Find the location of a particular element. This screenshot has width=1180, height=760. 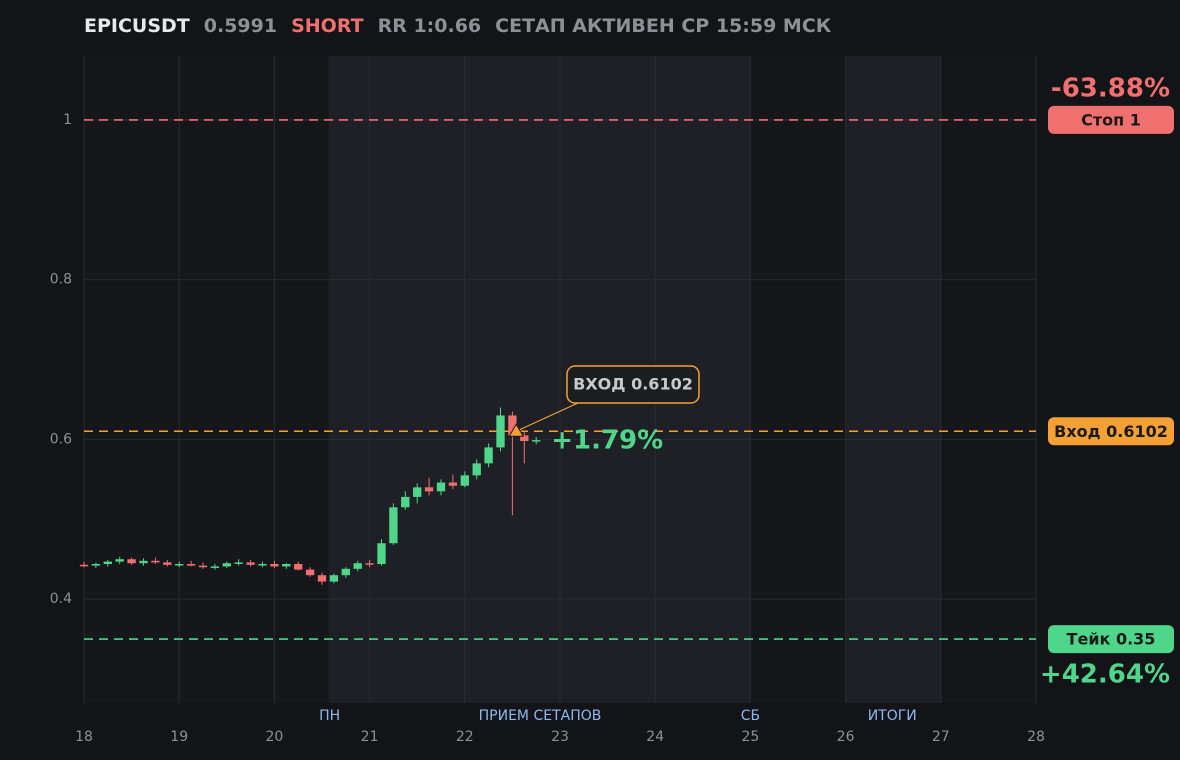

session-label: ПРИЕМ СЕТАПОВ is located at coordinates (540, 716).